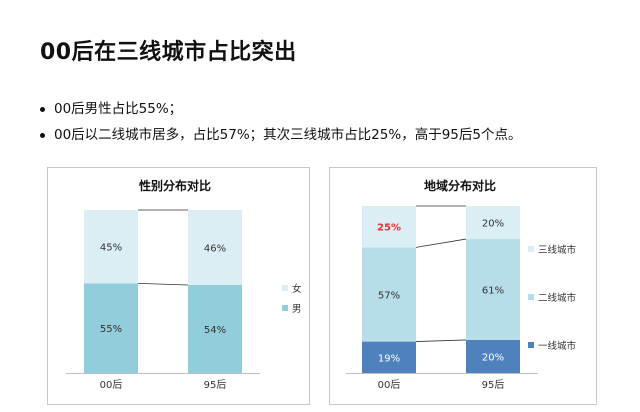 The height and width of the screenshot is (412, 640). I want to click on page-title: 00后在三线城市占比突出, so click(168, 52).